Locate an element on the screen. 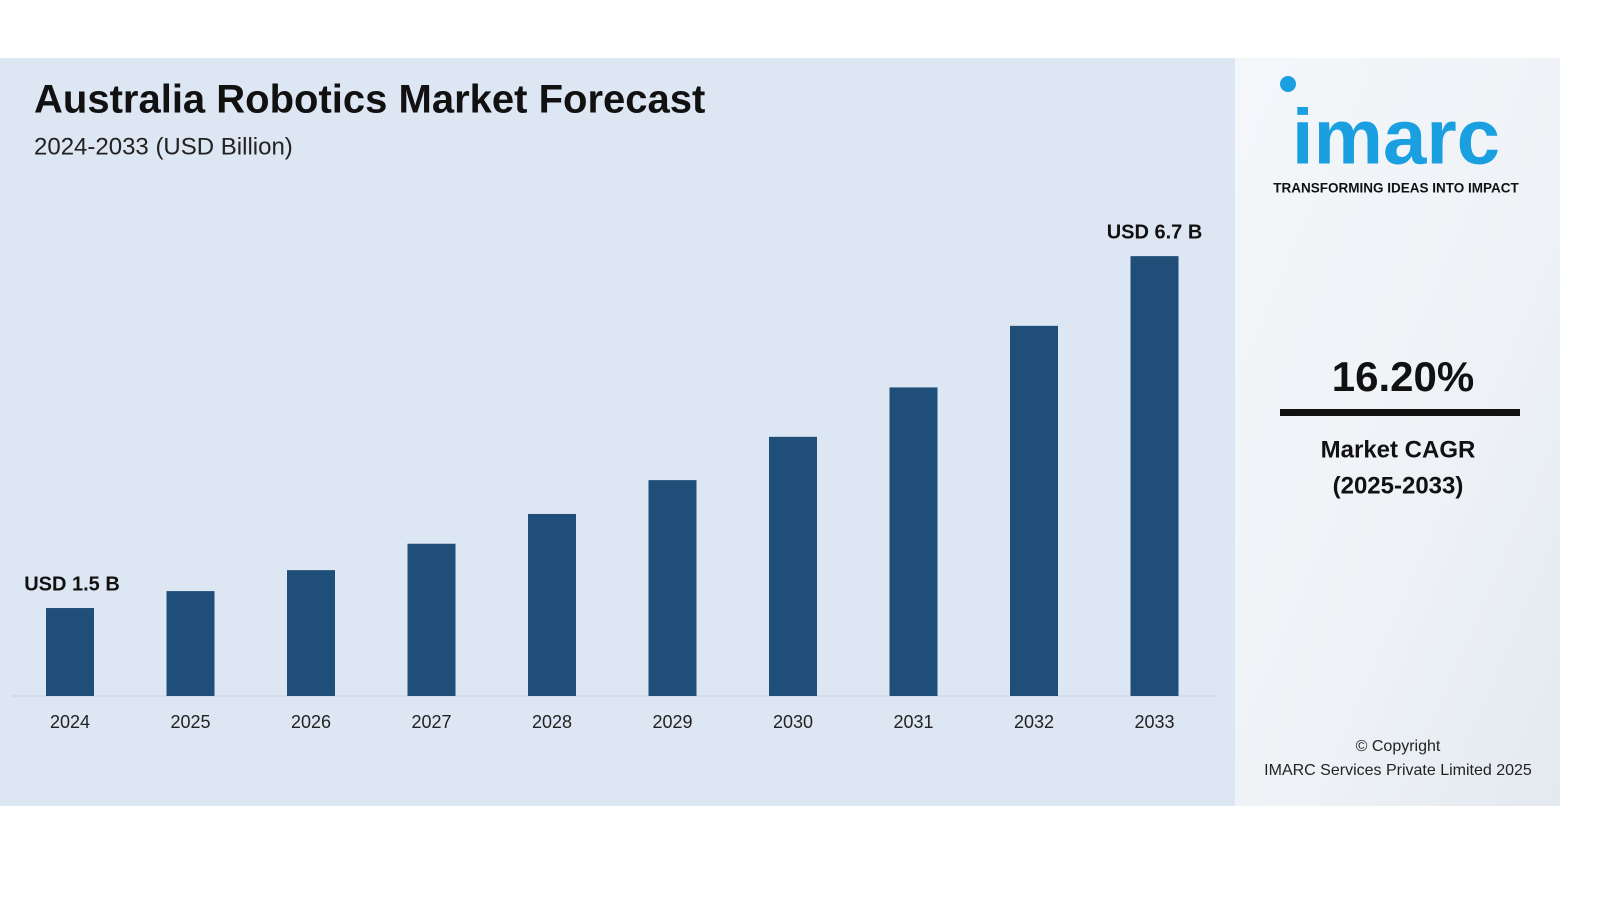 This screenshot has height=905, width=1600. logo: imarc is located at coordinates (1396, 137).